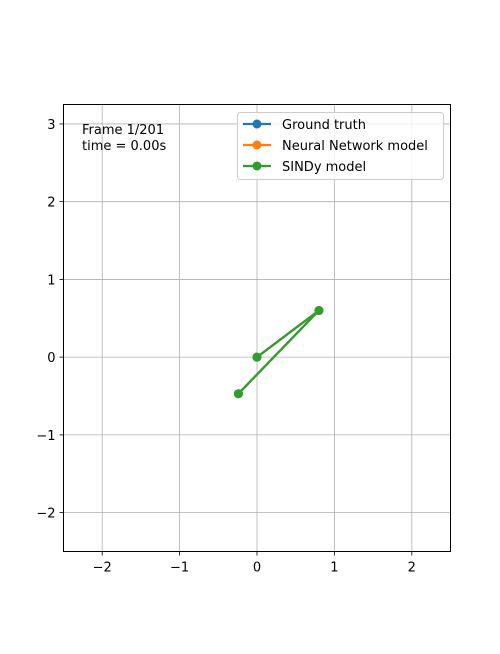 Image resolution: width=500 pixels, height=654 pixels. Describe the element at coordinates (355, 146) in the screenshot. I see `legend-label: Neural Network model` at that location.